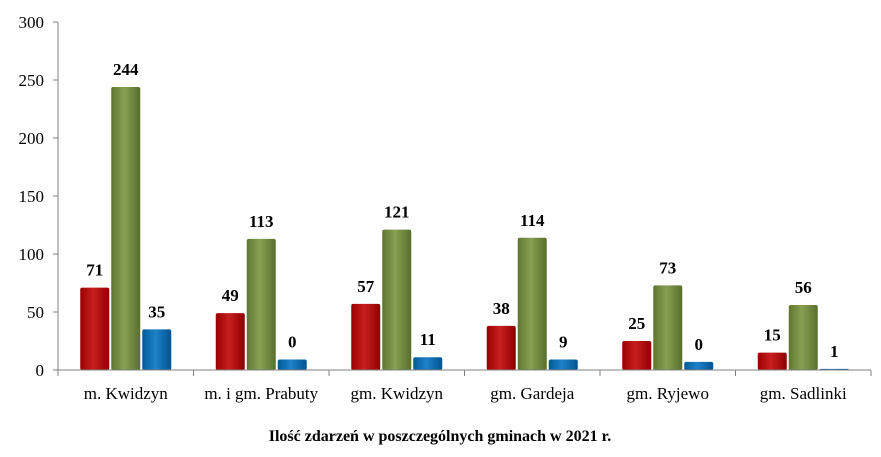 The height and width of the screenshot is (457, 881). I want to click on data-label: 35, so click(156, 311).